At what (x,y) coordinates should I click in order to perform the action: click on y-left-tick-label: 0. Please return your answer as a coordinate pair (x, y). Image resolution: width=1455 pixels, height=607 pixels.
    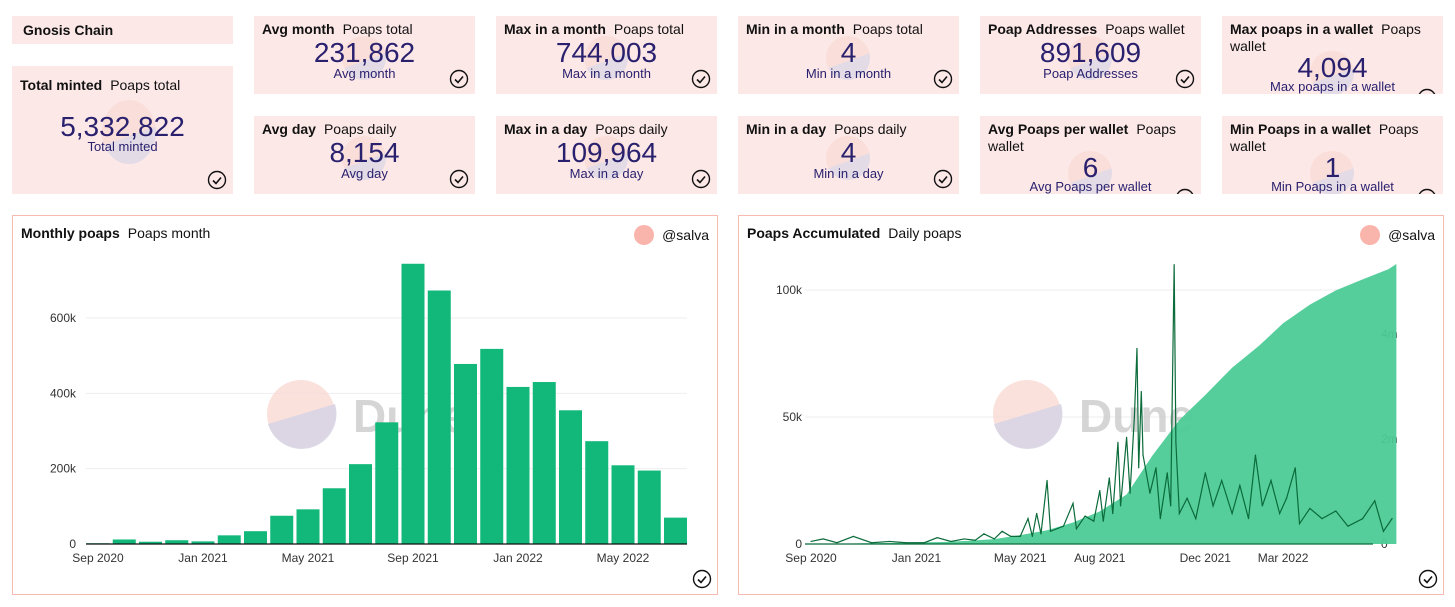
    Looking at the image, I should click on (798, 544).